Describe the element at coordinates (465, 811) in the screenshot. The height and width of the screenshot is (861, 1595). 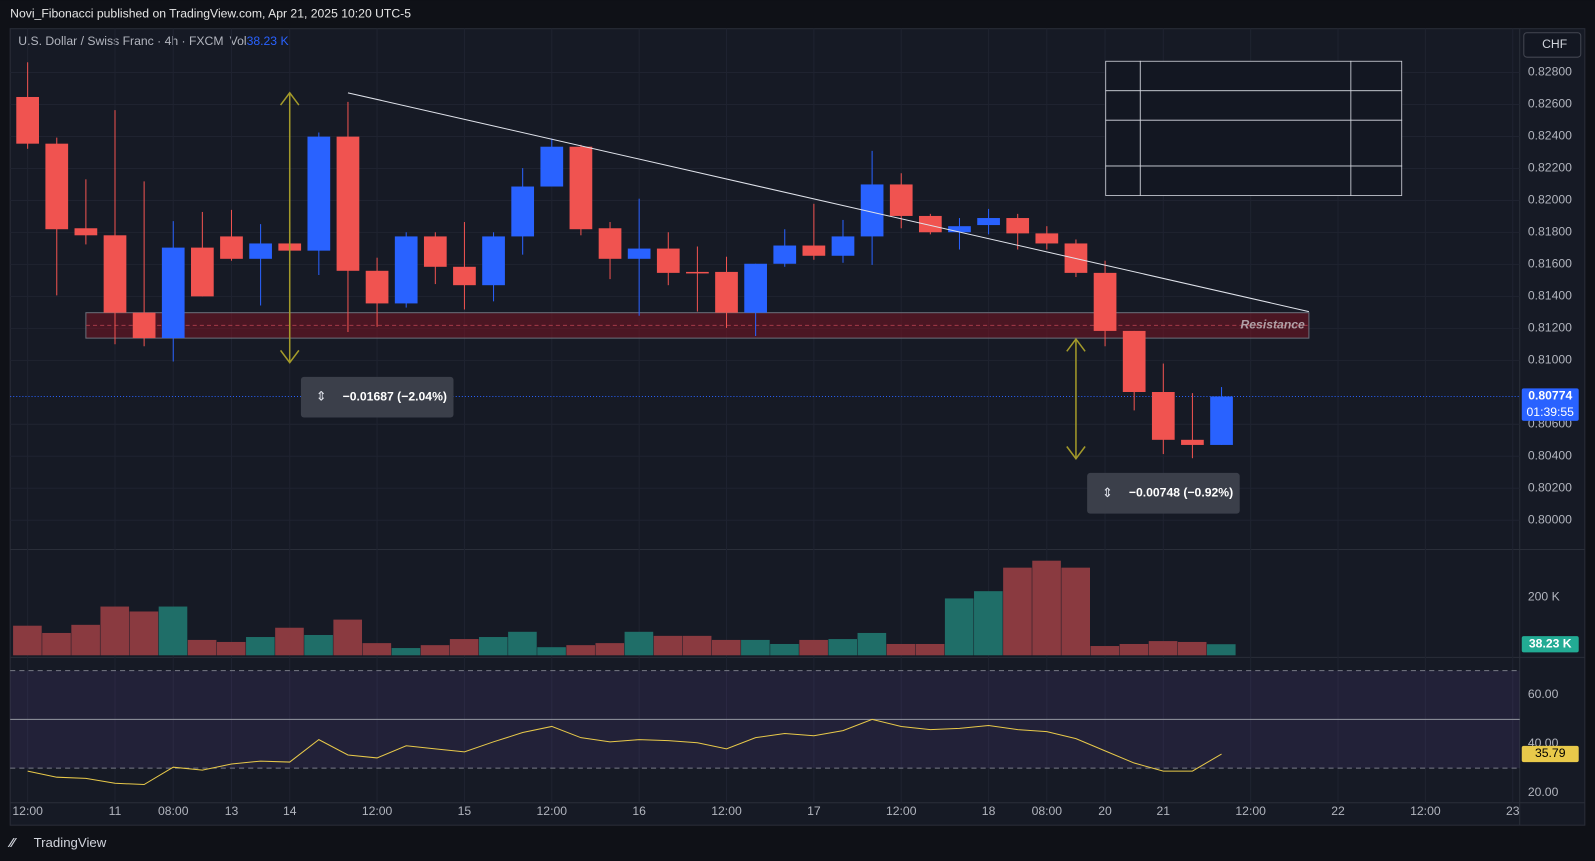
I see `x-tick-label: 15` at that location.